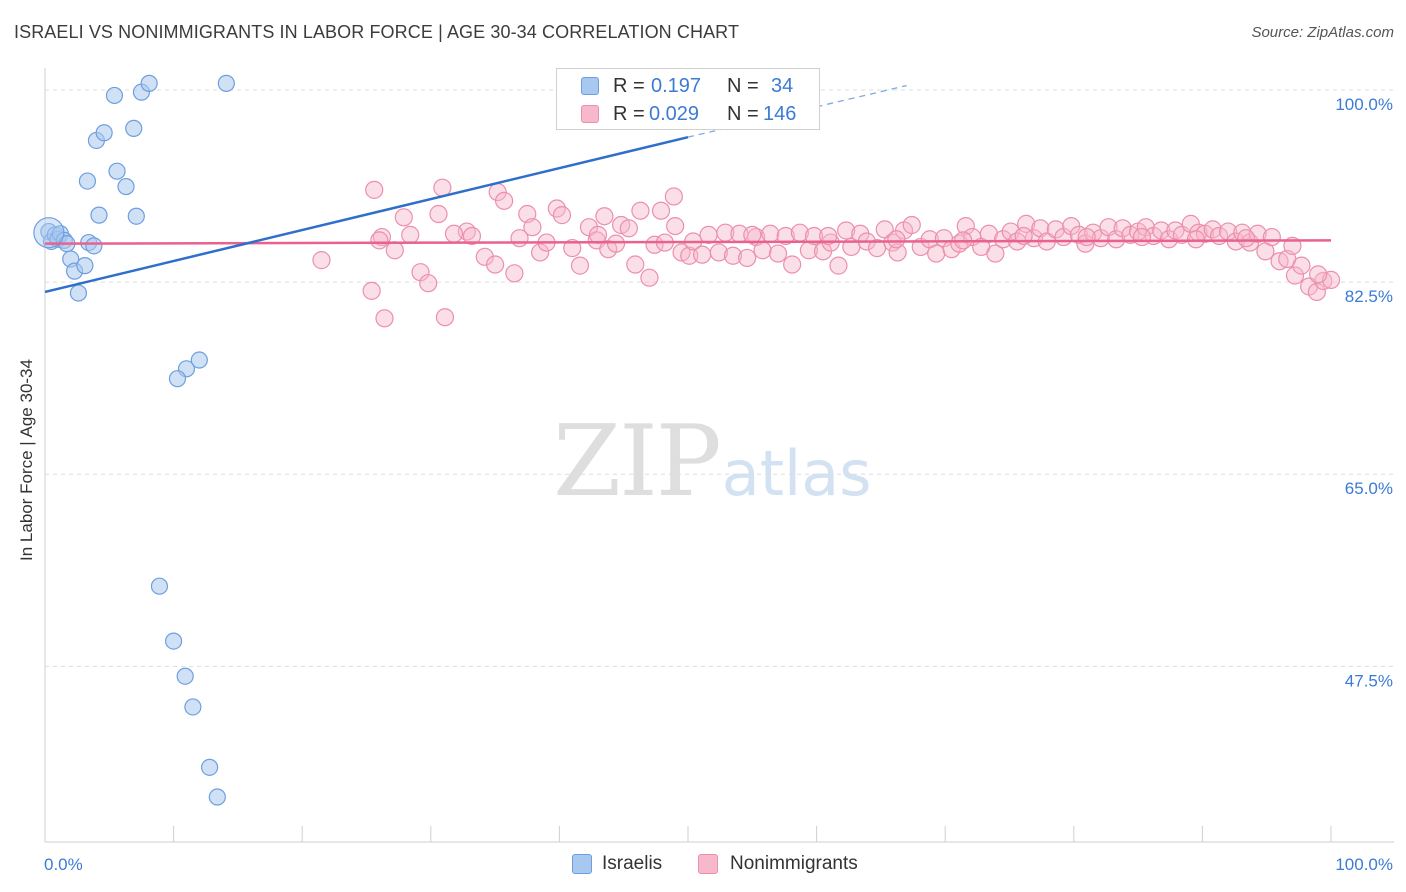 Image resolution: width=1406 pixels, height=892 pixels. What do you see at coordinates (676, 86) in the screenshot?
I see `r-value: 0.197` at bounding box center [676, 86].